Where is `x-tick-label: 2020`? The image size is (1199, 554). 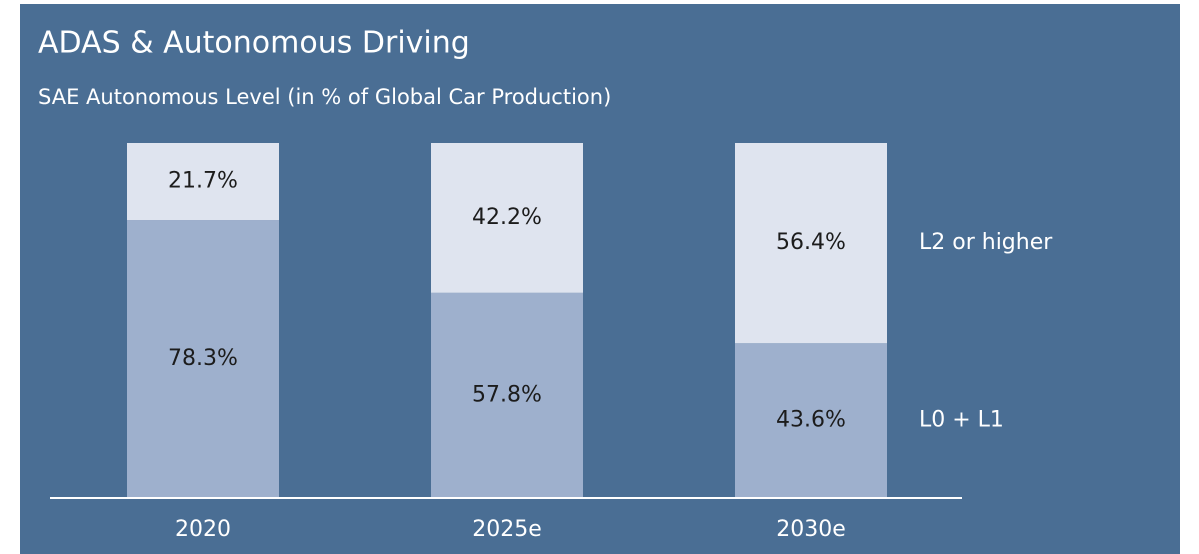 x-tick-label: 2020 is located at coordinates (203, 529).